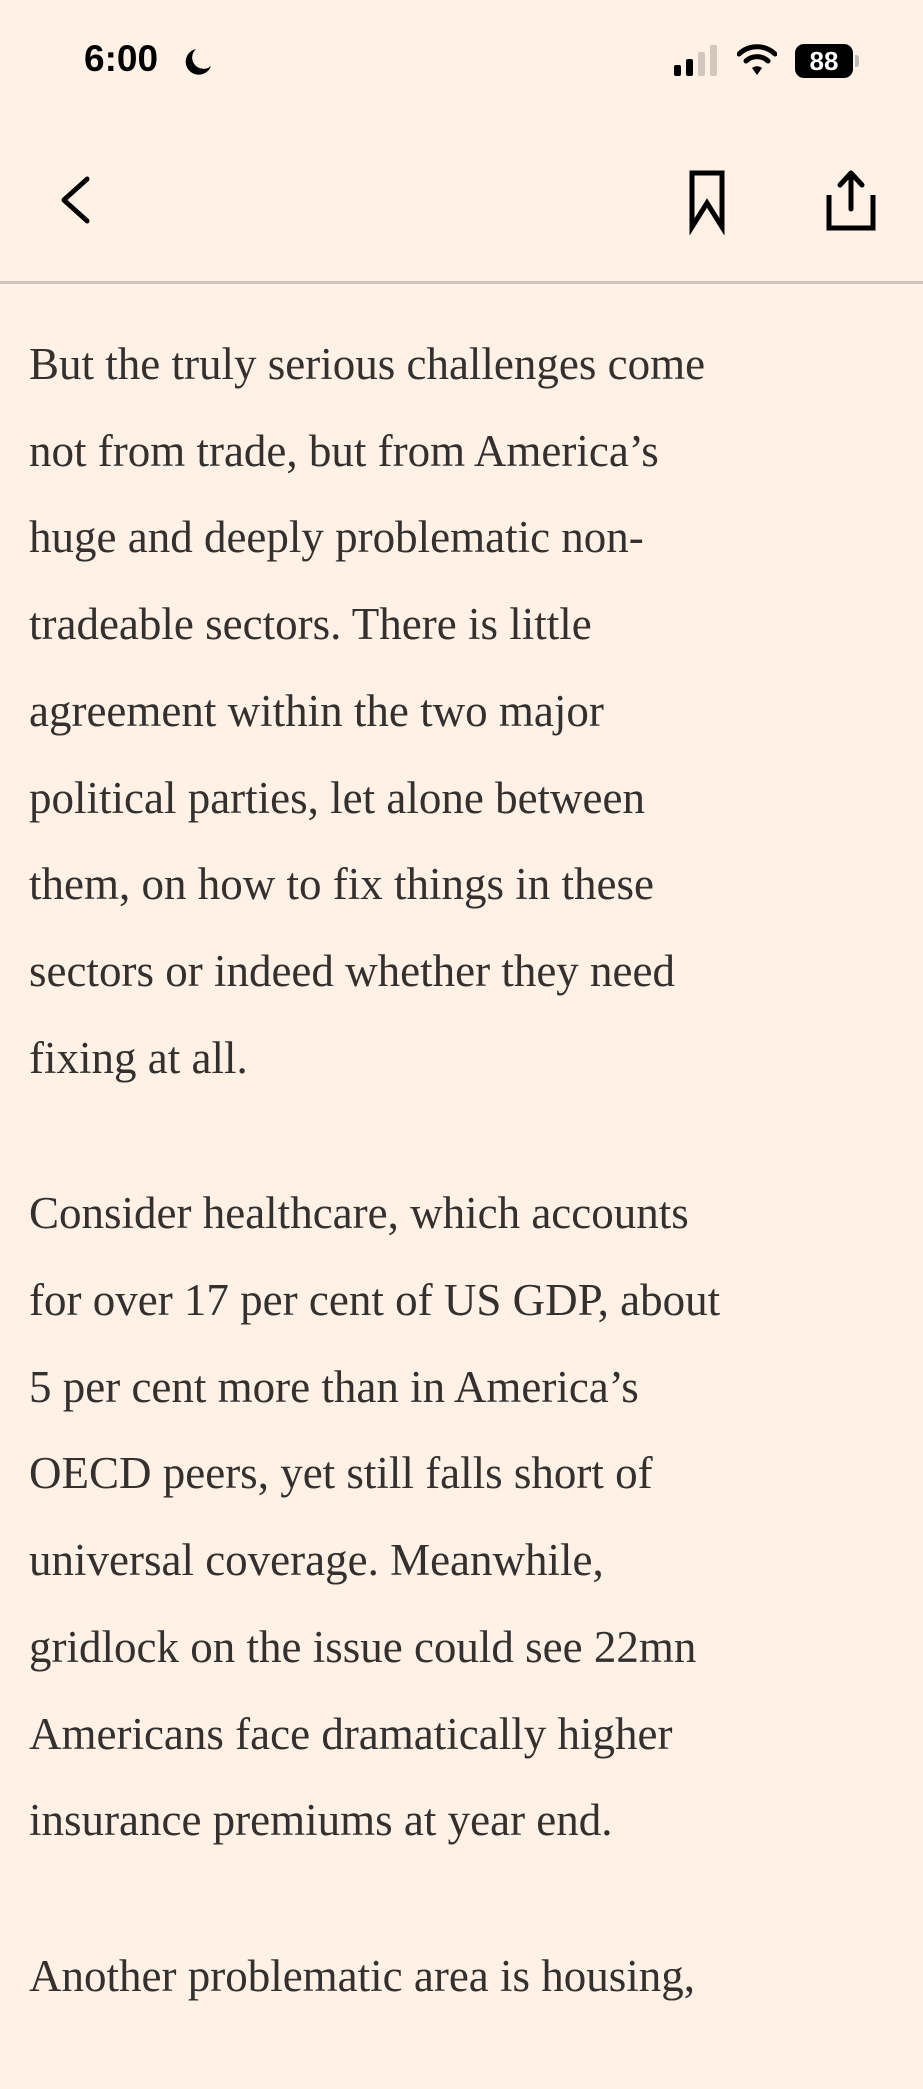 The image size is (923, 2089). I want to click on text-line: Another problematic area is housing,, so click(362, 1975).